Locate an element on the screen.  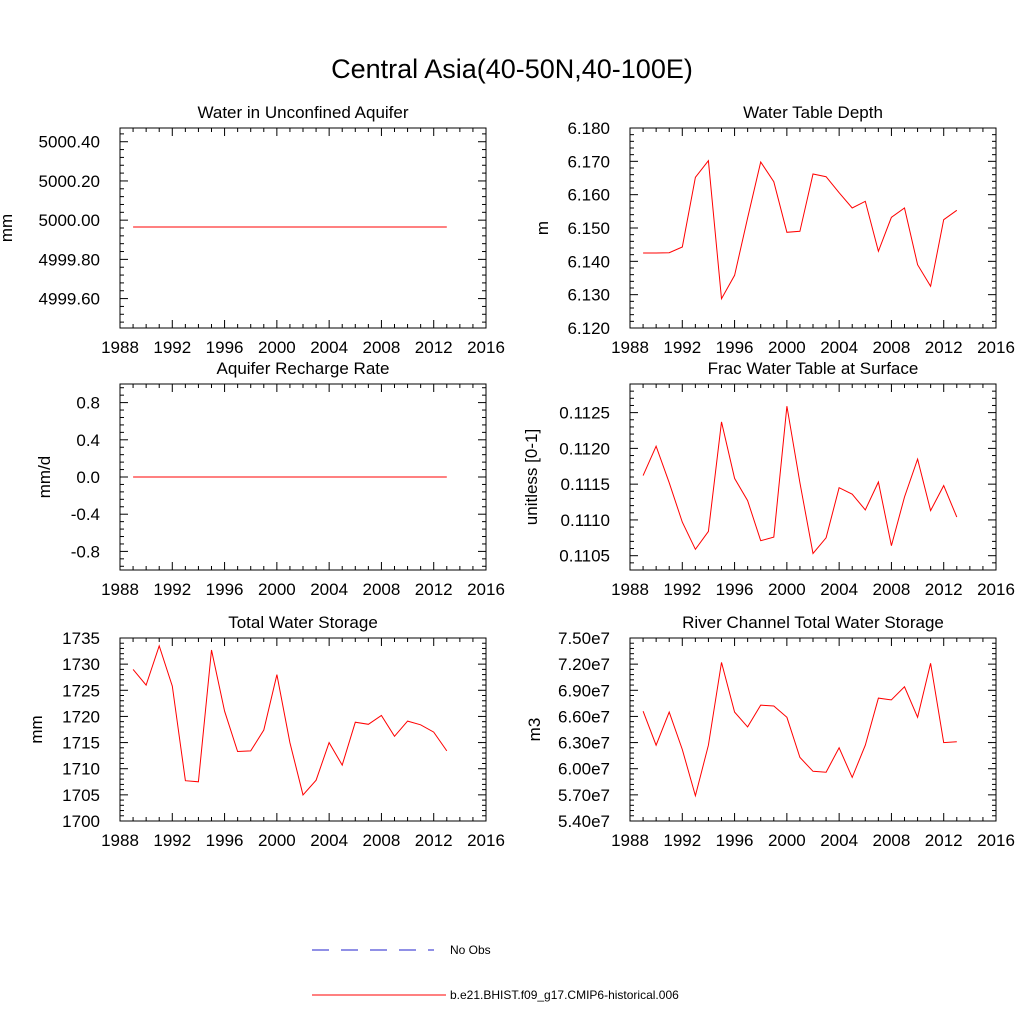
y-tick-label: 5.70e7 is located at coordinates (584, 795).